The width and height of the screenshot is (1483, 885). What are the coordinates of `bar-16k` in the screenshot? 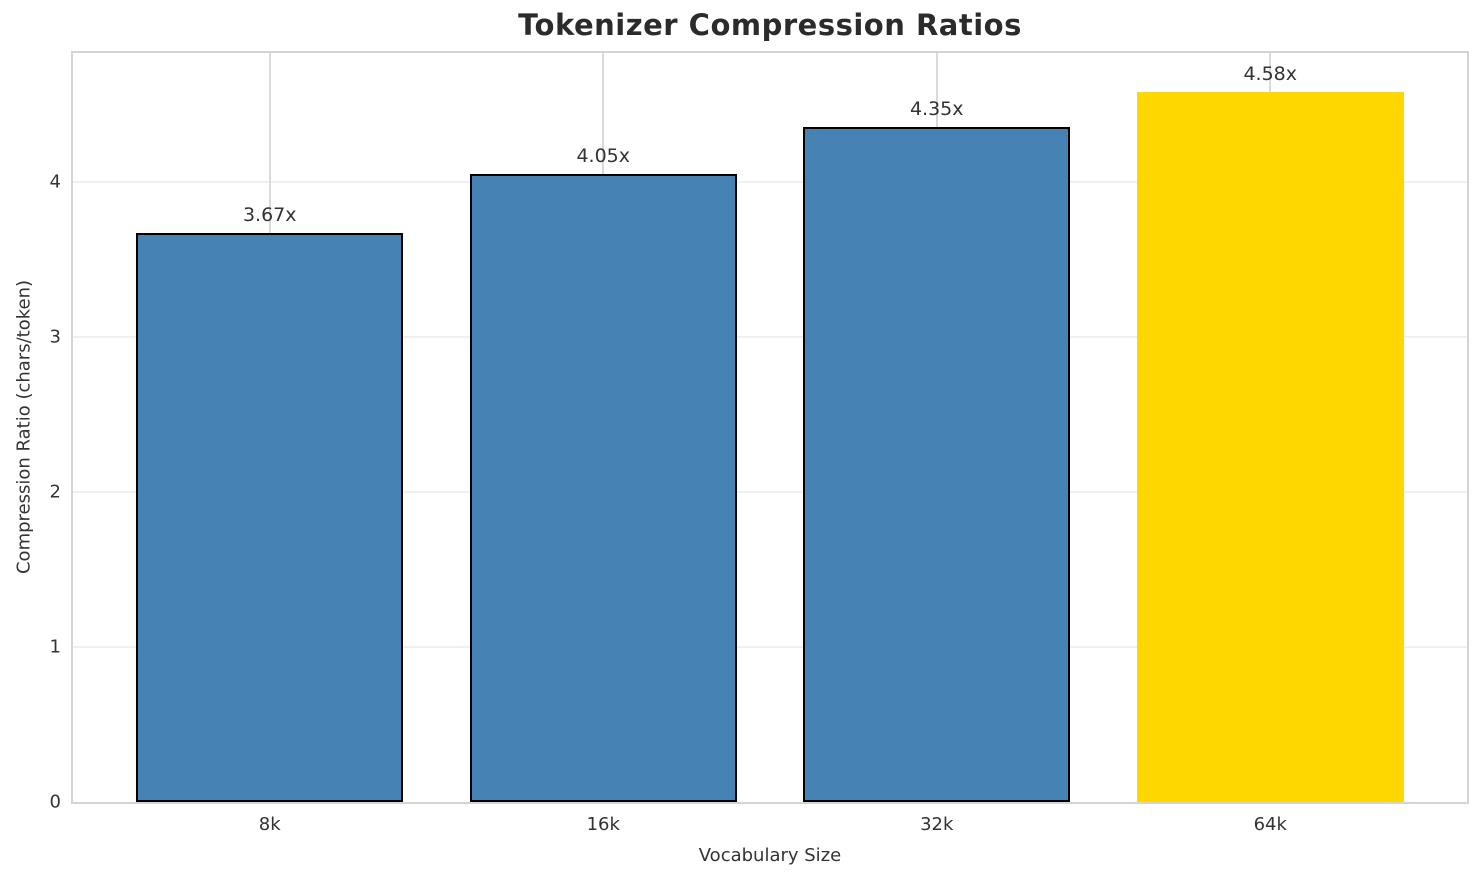 It's located at (603, 487).